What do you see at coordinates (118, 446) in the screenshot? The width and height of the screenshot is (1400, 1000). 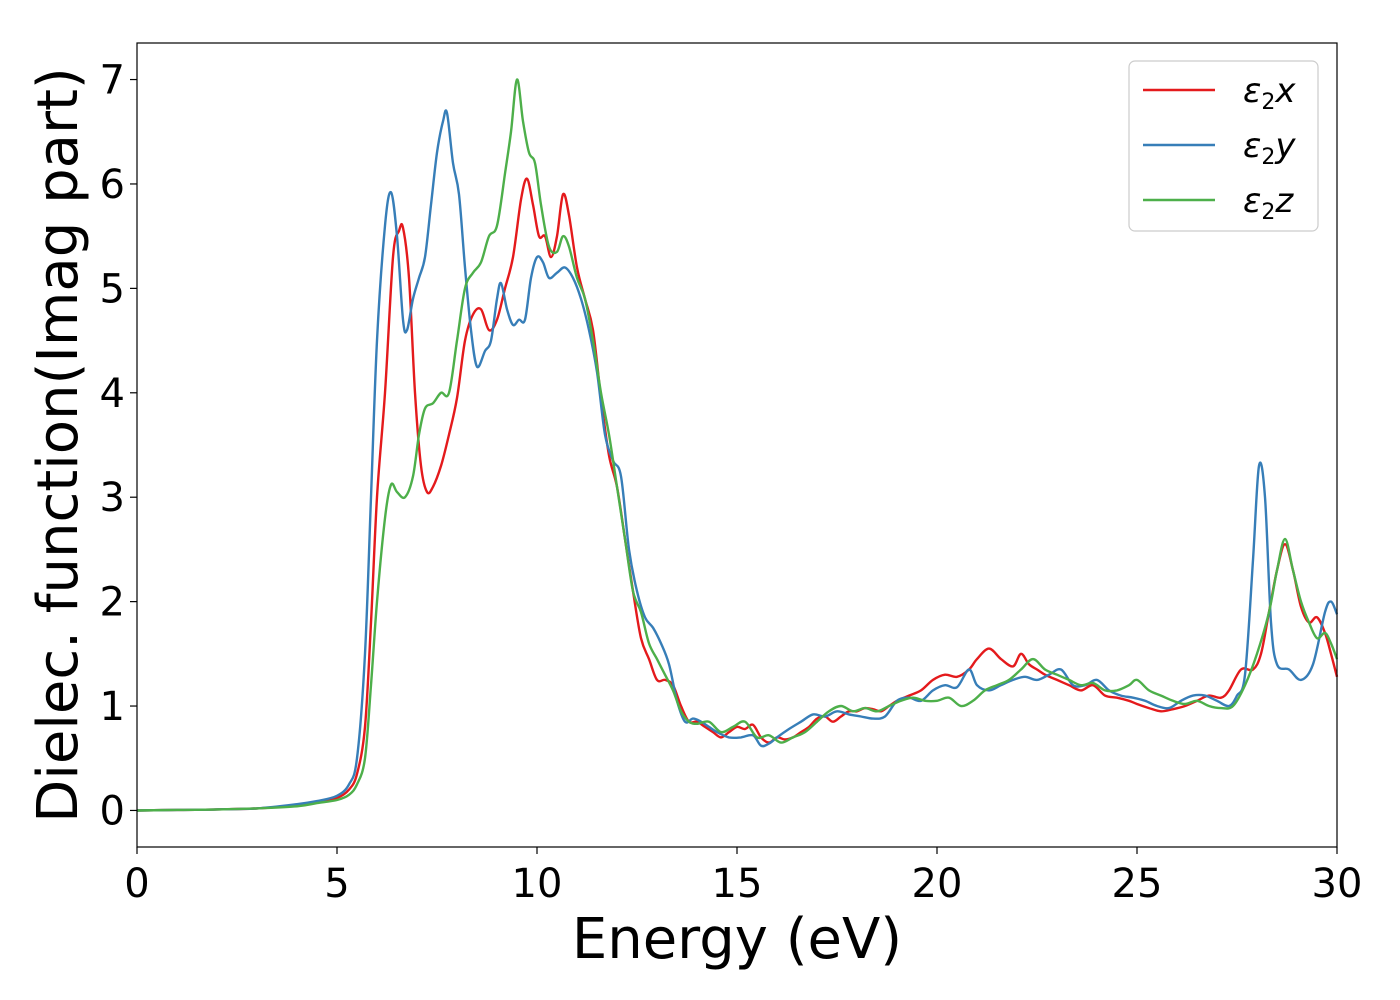 I see `y-axis-ticks: 0 1 2 3 4 5 6 7` at bounding box center [118, 446].